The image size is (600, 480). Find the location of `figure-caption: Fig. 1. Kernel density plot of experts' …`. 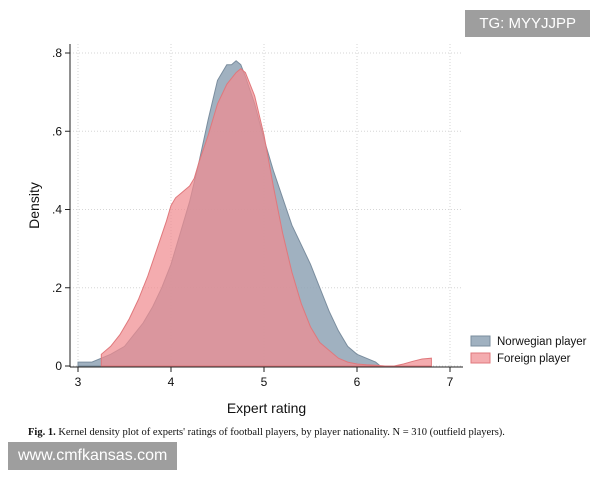

figure-caption: Fig. 1. Kernel density plot of experts' … is located at coordinates (308, 432).